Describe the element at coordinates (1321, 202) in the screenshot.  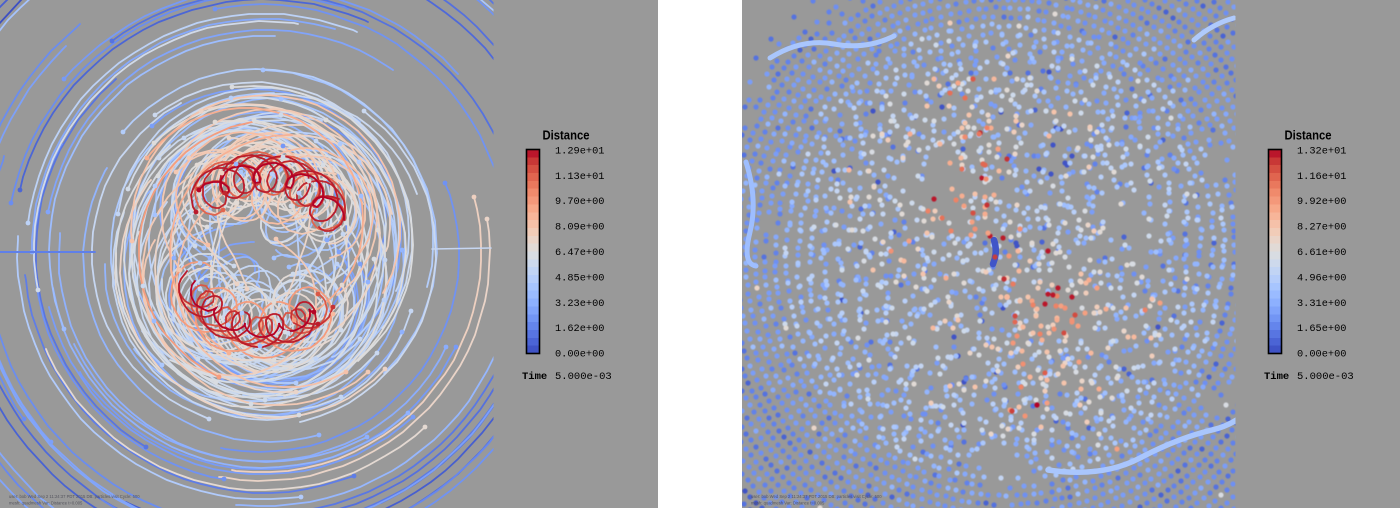
I see `svg-text: 9.92e+00` at that location.